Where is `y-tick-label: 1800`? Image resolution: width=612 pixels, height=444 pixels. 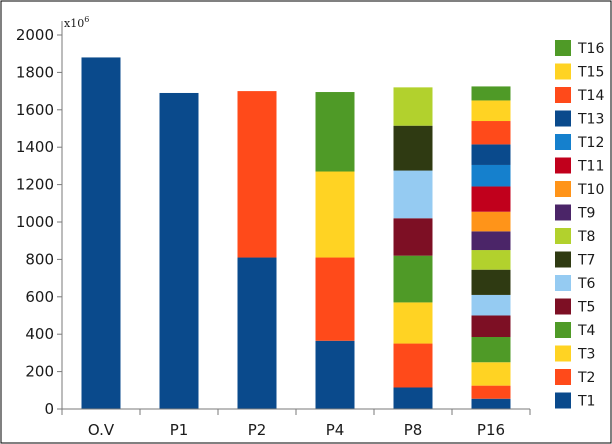
y-tick-label: 1800 is located at coordinates (35, 72).